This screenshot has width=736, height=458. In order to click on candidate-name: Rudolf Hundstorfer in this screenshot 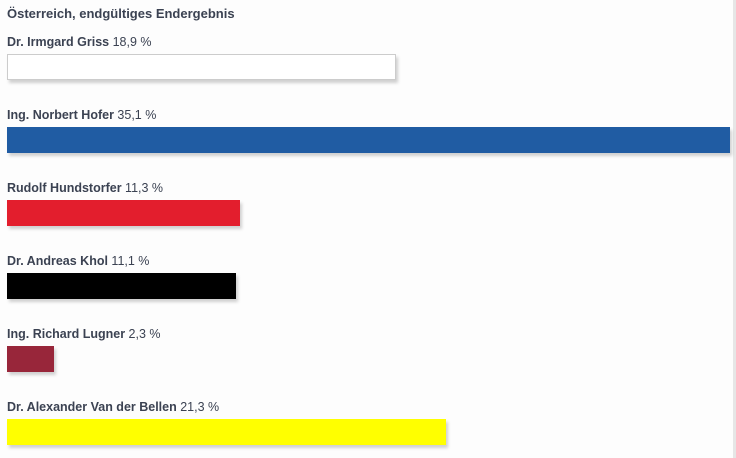, I will do `click(64, 188)`.